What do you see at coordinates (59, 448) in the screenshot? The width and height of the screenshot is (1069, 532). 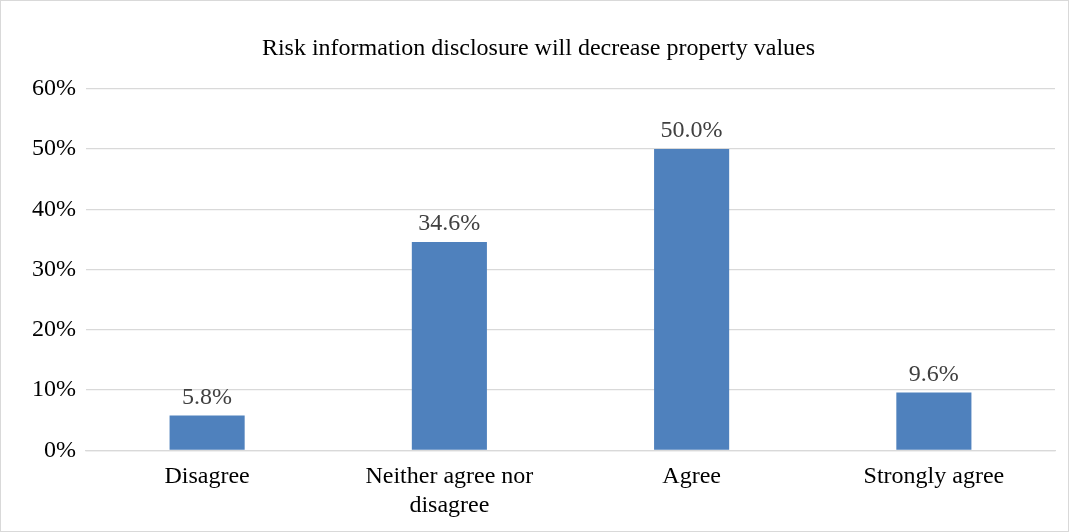 I see `y-tick-label: 0%` at bounding box center [59, 448].